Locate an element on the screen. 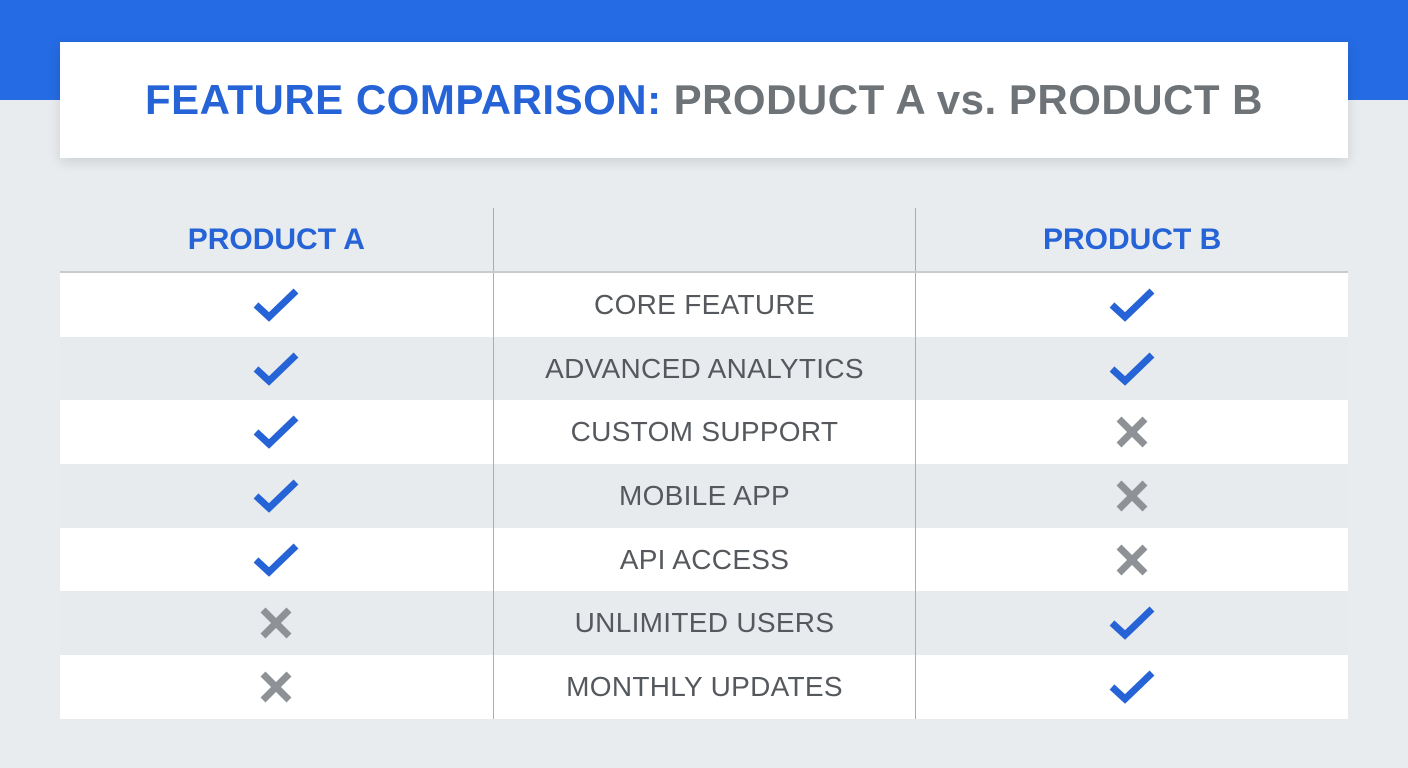 The width and height of the screenshot is (1408, 768). header-feature is located at coordinates (704, 239).